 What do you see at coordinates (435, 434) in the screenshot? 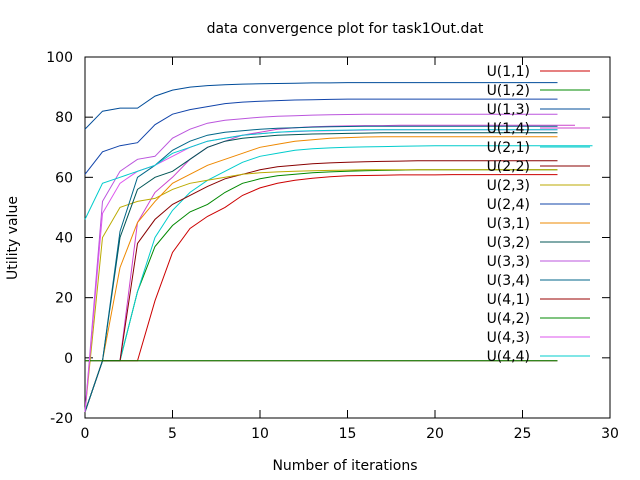
I see `x-tick-label: 20` at bounding box center [435, 434].